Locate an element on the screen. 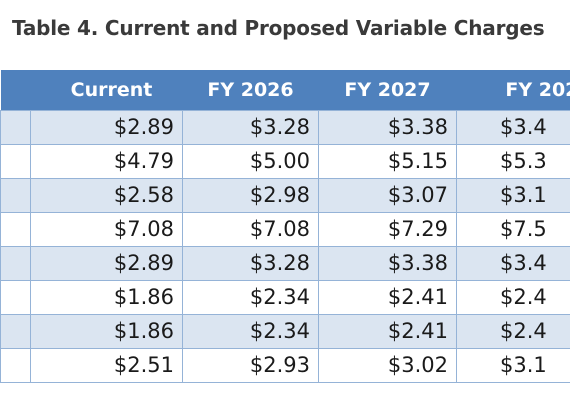 Image resolution: width=570 pixels, height=418 pixels. table-row: $7.08 $7.08 $7.29 $7.5 is located at coordinates (285, 229).